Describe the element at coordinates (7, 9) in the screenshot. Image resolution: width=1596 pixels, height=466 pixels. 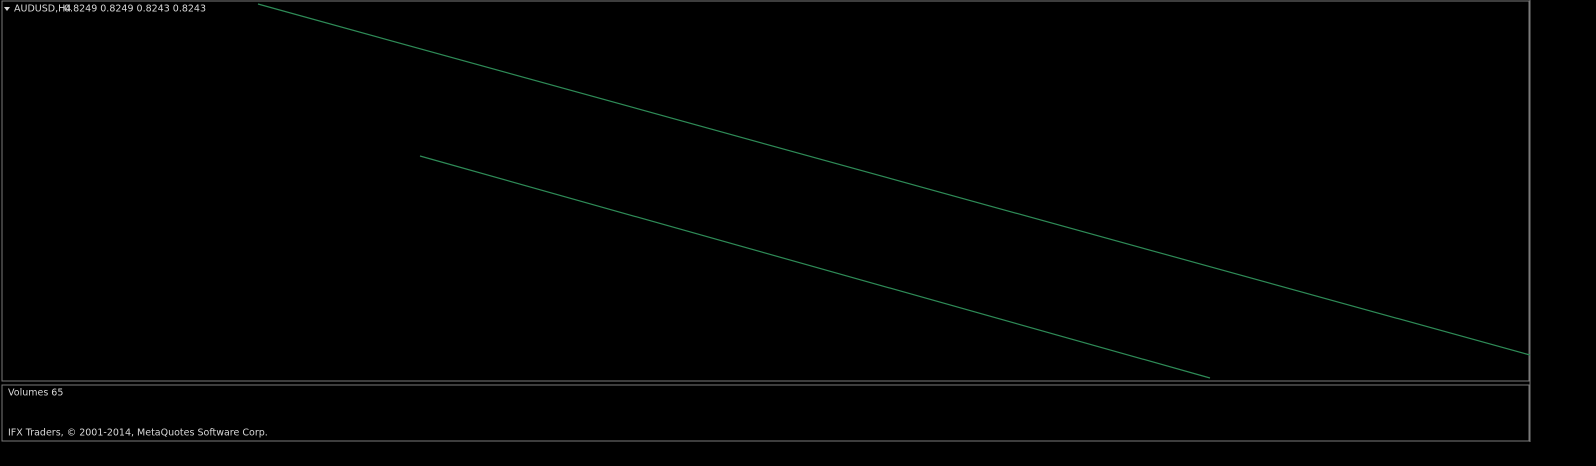
I see `menu-arrow` at that location.